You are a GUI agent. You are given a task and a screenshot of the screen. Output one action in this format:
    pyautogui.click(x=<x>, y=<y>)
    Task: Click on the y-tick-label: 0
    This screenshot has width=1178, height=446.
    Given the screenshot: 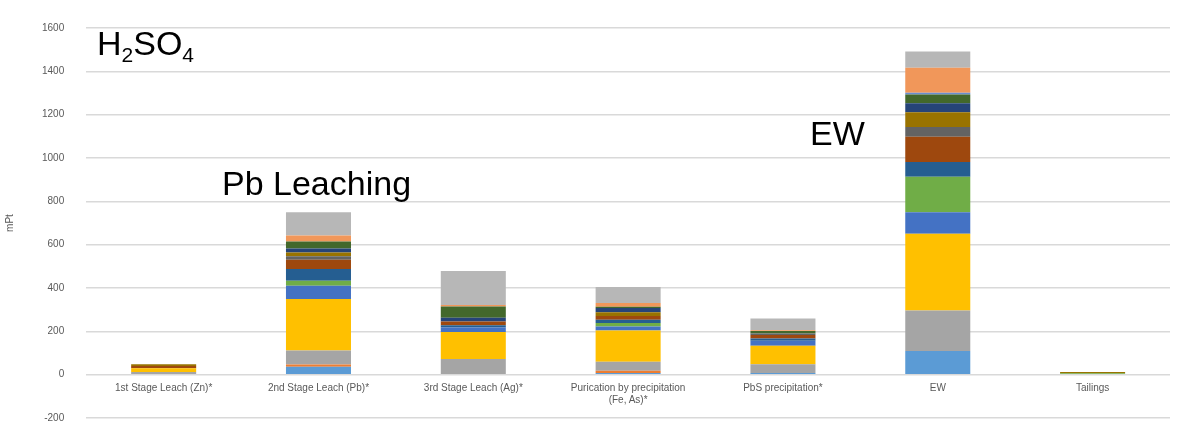 What is the action you would take?
    pyautogui.click(x=61, y=374)
    